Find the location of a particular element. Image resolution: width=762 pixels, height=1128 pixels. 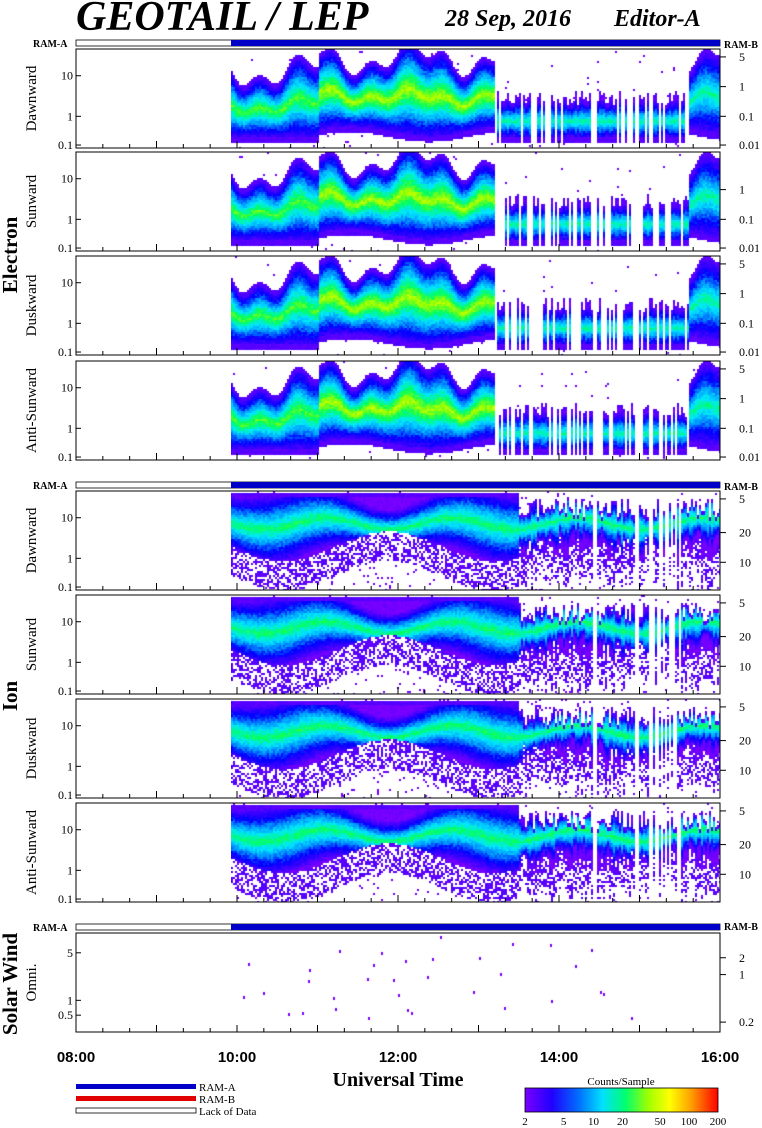

editor-label: Editor-A is located at coordinates (657, 19).